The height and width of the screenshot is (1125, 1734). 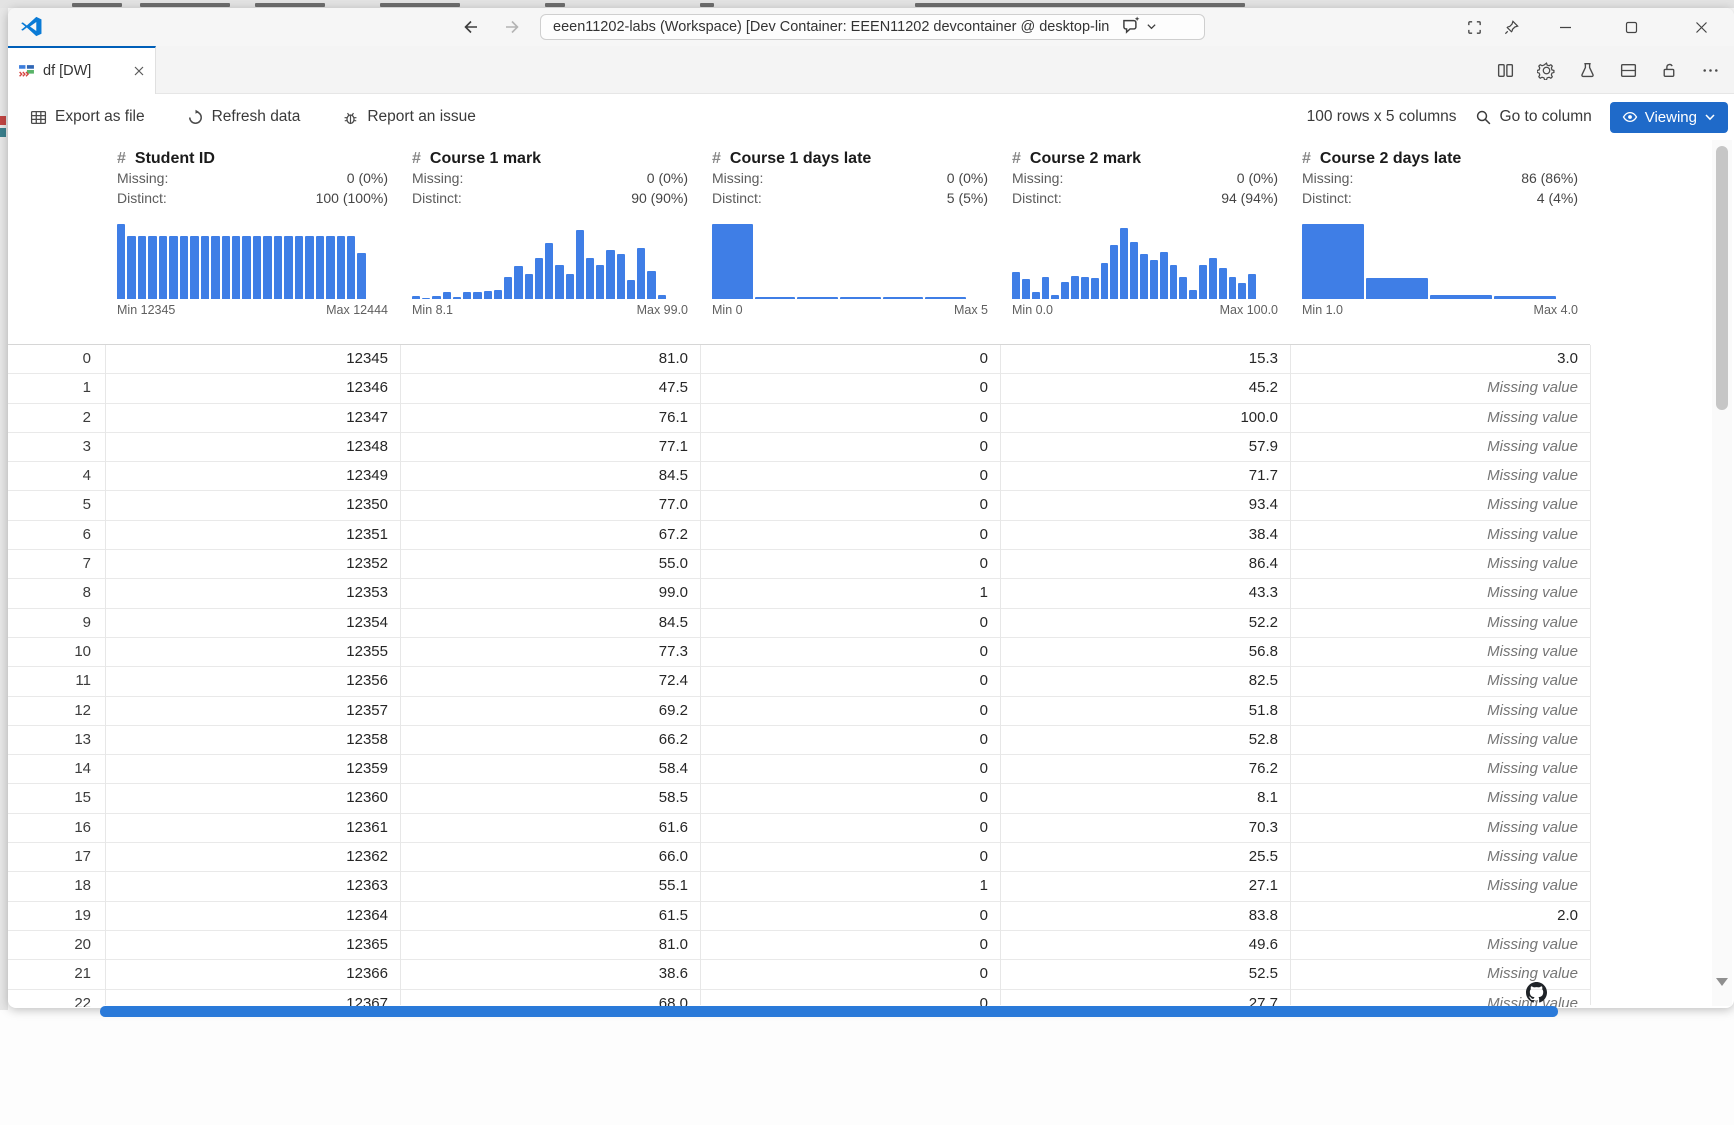 I want to click on row-index: 19, so click(x=82, y=915).